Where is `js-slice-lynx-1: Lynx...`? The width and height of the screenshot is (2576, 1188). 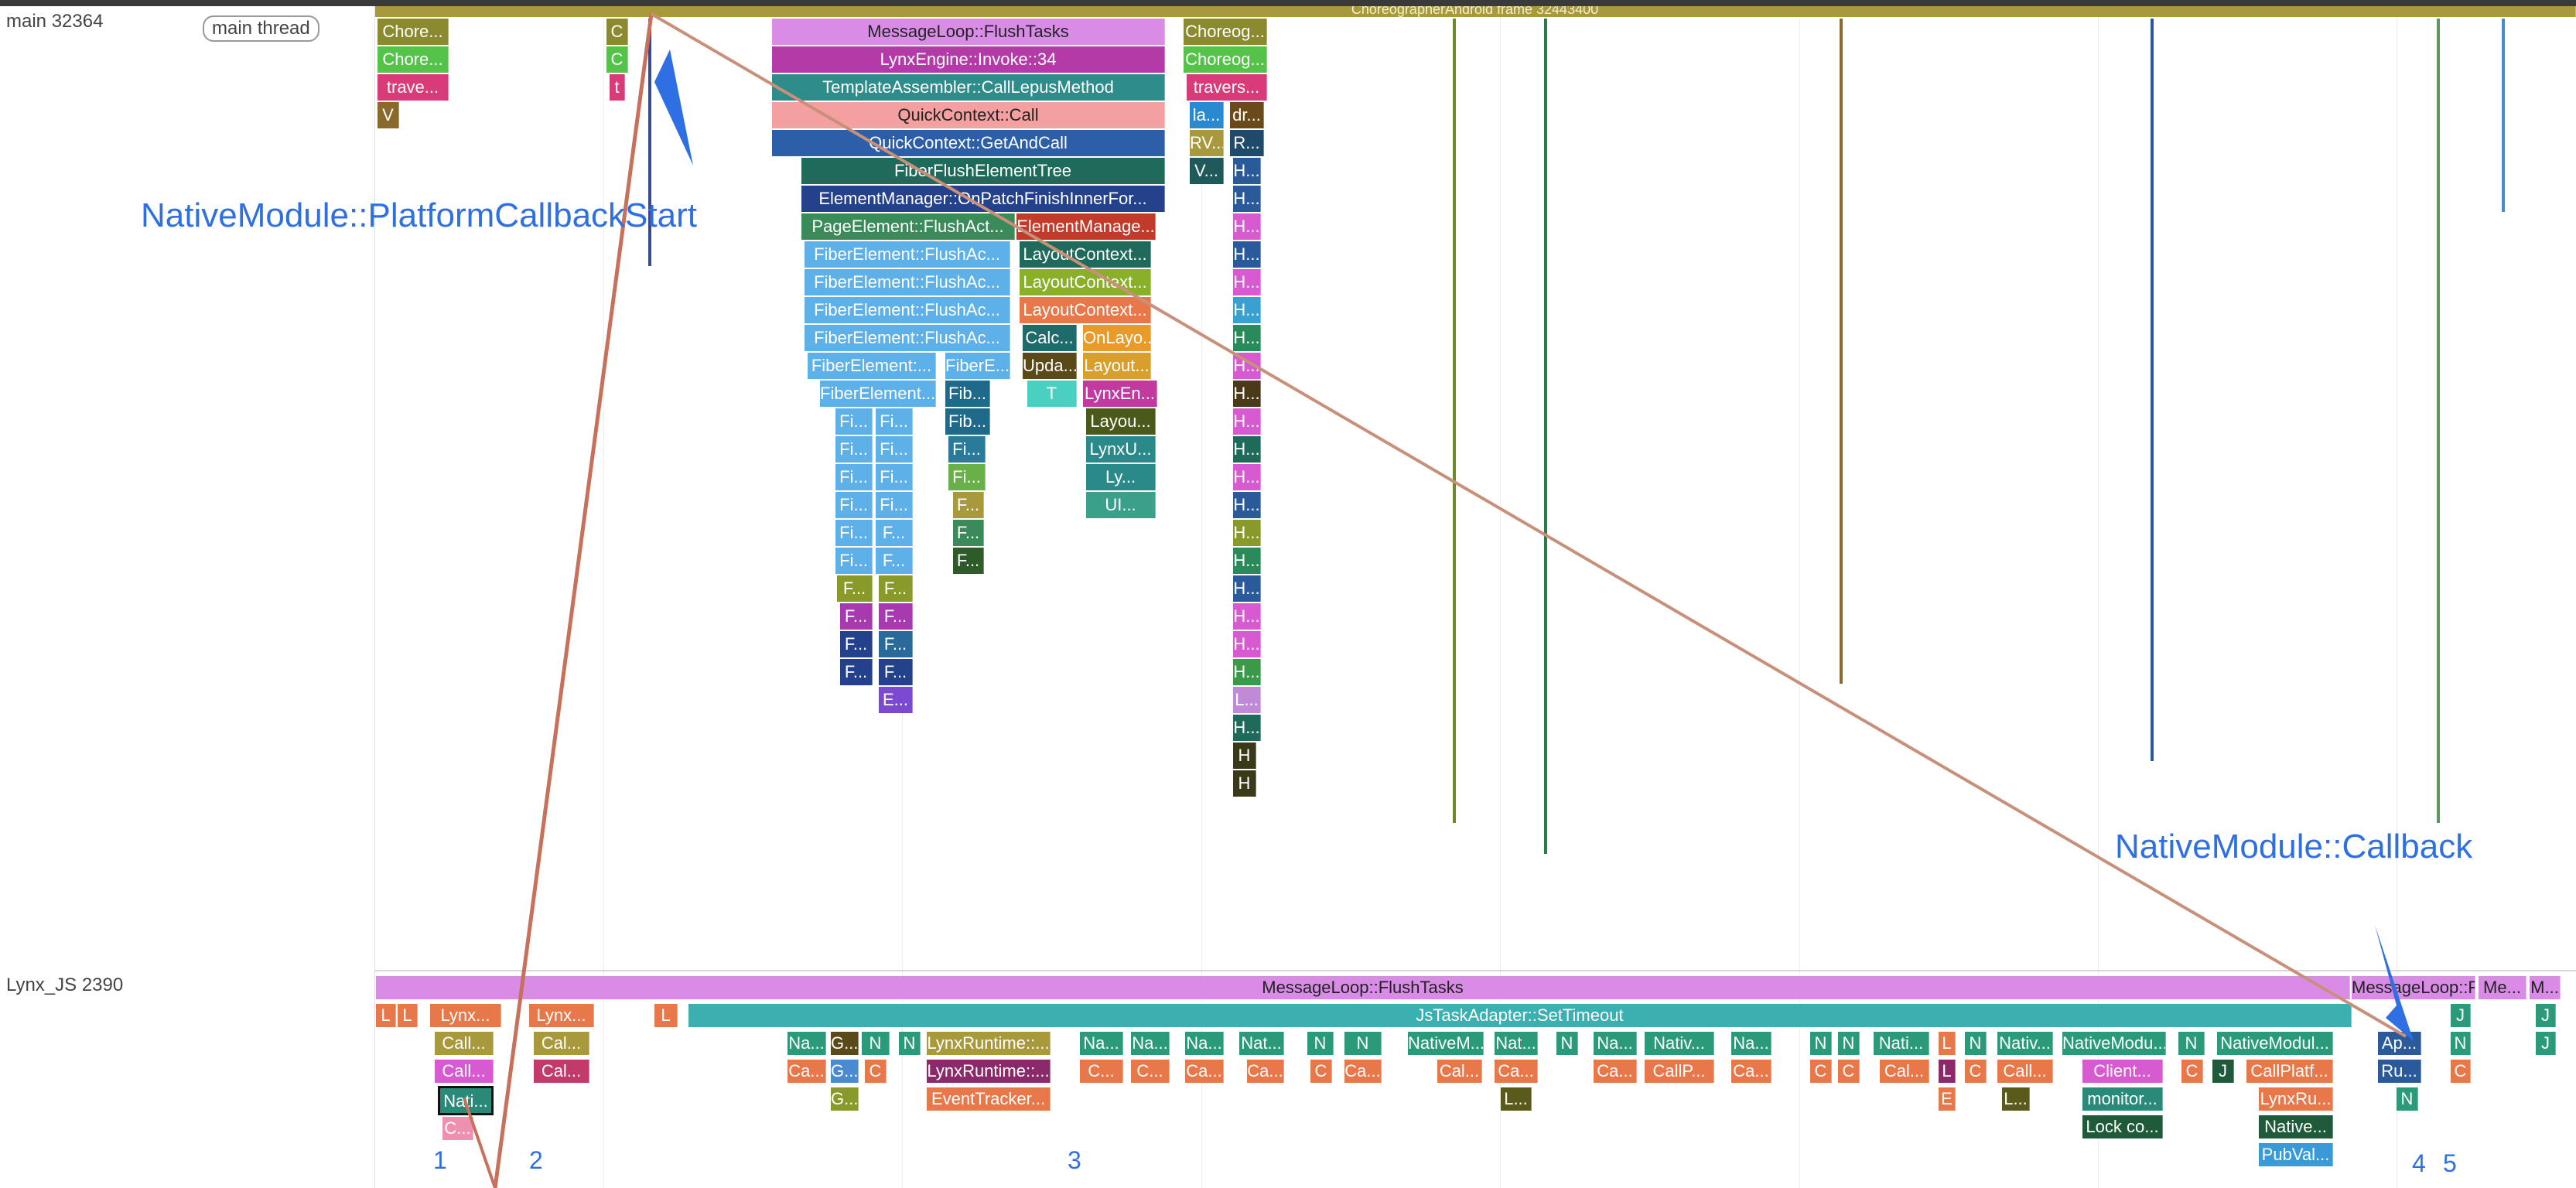 js-slice-lynx-1: Lynx... is located at coordinates (466, 1015).